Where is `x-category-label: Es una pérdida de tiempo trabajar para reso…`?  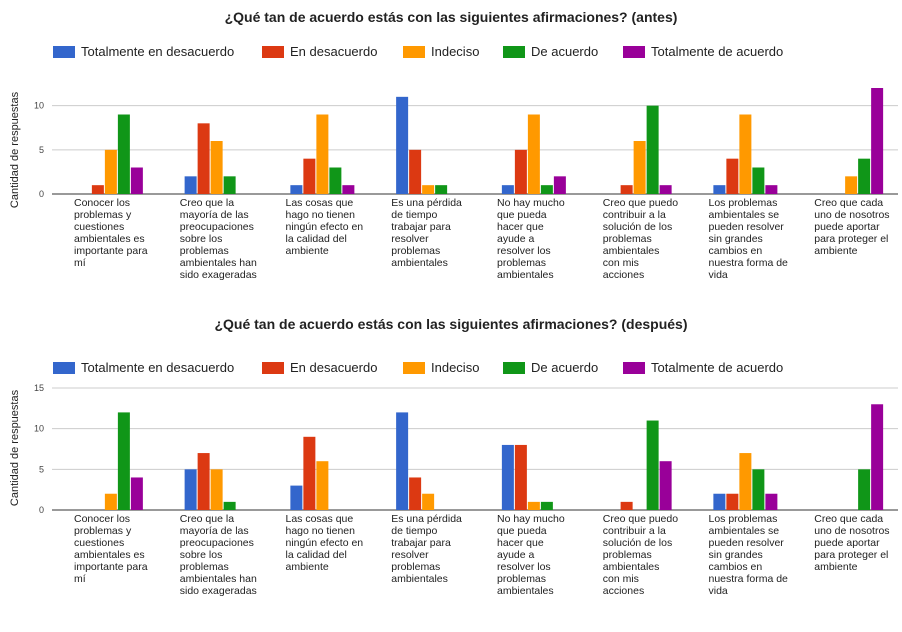
x-category-label: Es una pérdida de tiempo trabajar para reso… is located at coordinates (426, 233).